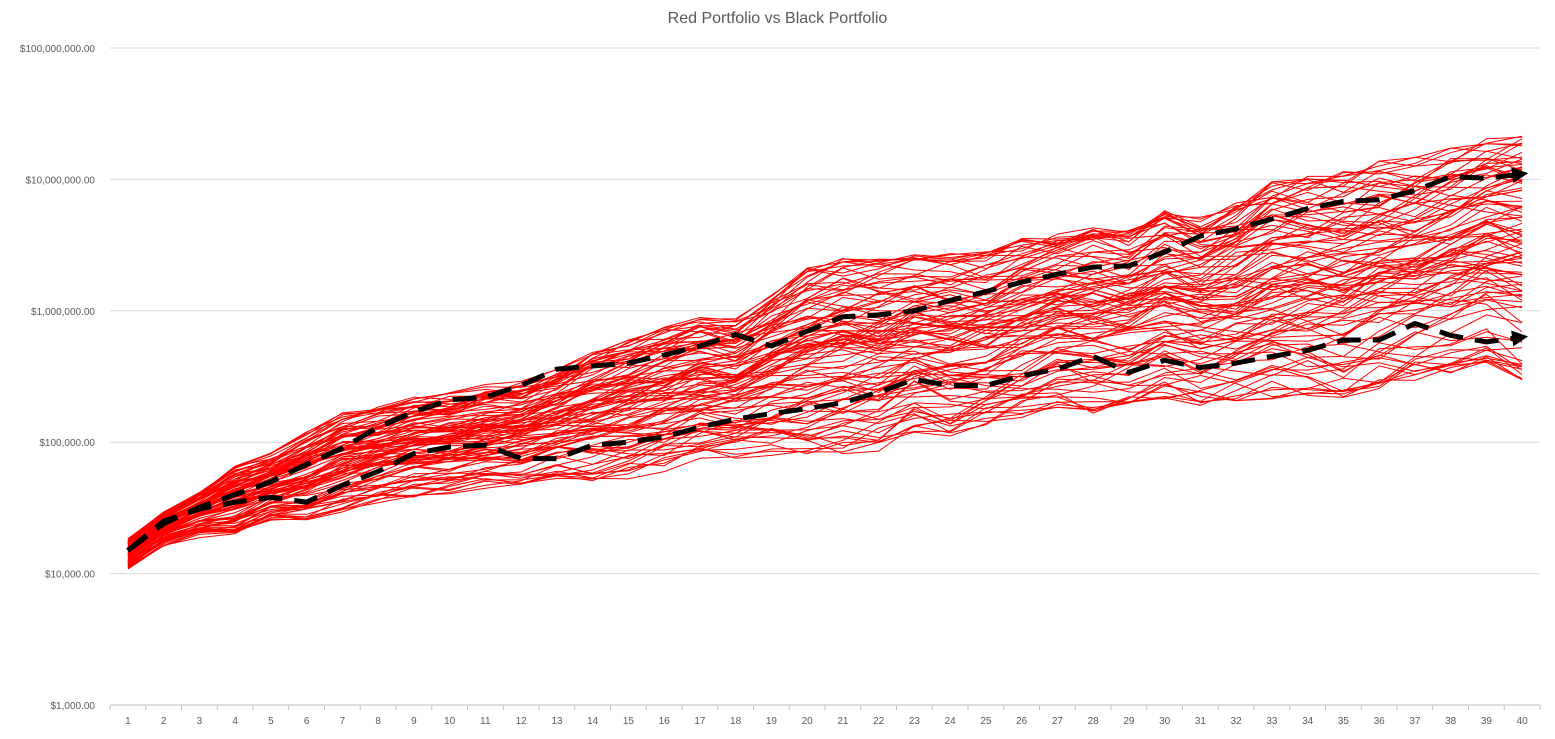 The width and height of the screenshot is (1555, 739). Describe the element at coordinates (808, 721) in the screenshot. I see `x-tick-label: 20` at that location.